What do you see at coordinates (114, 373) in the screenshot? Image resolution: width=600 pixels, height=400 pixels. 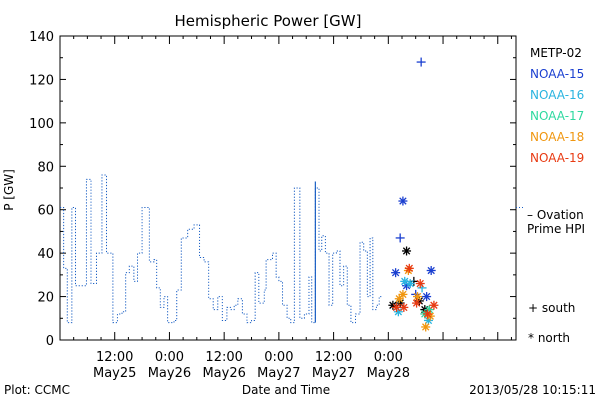 I see `x-tick-date: May25` at bounding box center [114, 373].